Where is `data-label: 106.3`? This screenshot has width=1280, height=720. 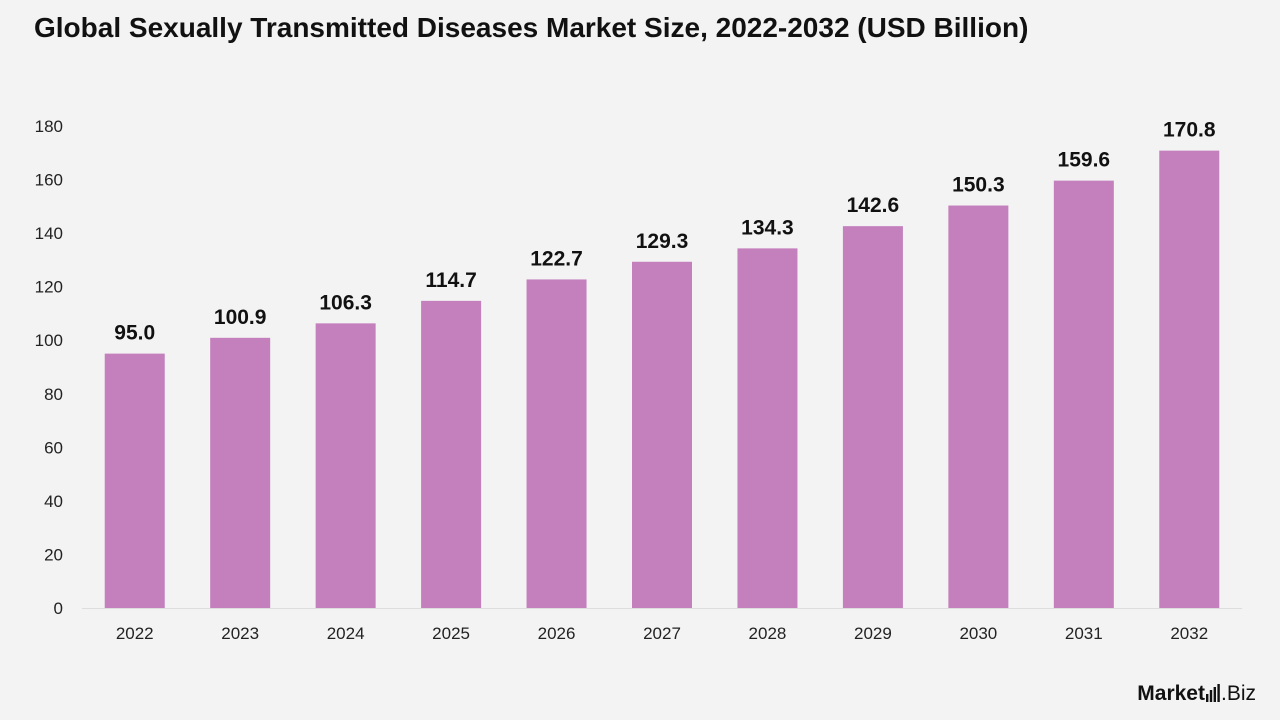 data-label: 106.3 is located at coordinates (345, 302).